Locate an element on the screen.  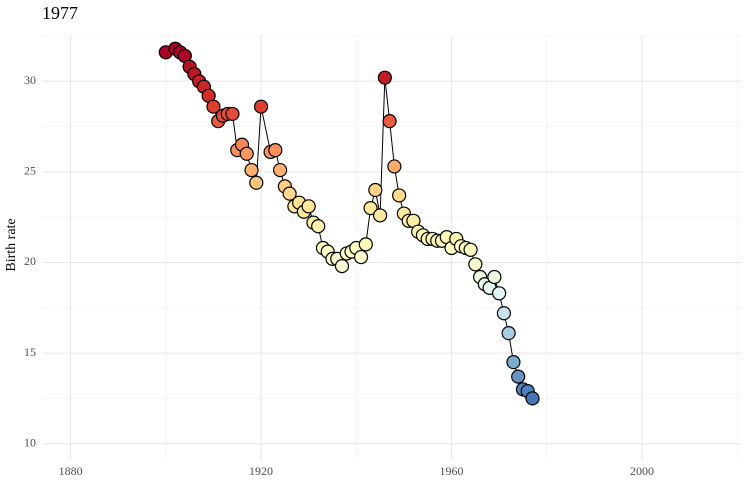
chart-title: 1977 is located at coordinates (60, 13).